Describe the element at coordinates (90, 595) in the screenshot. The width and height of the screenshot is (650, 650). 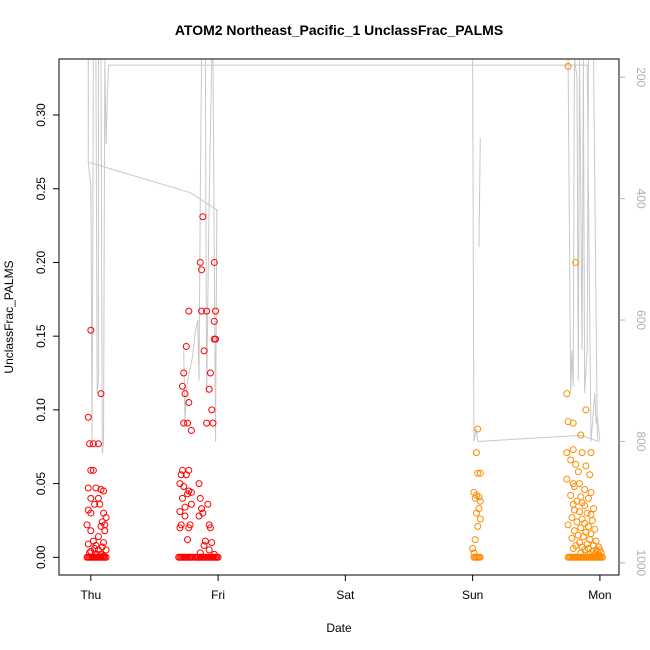
I see `x-tick-label: Thu` at that location.